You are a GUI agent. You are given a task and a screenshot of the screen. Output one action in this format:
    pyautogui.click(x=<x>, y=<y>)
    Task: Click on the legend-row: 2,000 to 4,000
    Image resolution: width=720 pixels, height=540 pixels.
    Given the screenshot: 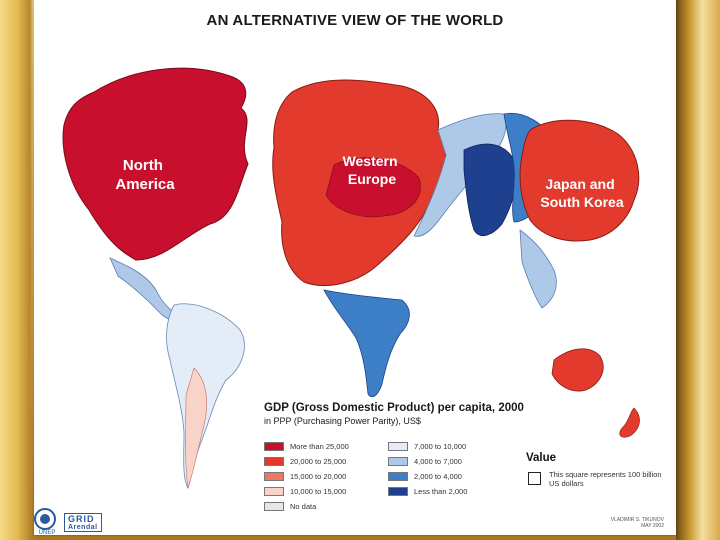 What is the action you would take?
    pyautogui.click(x=427, y=477)
    